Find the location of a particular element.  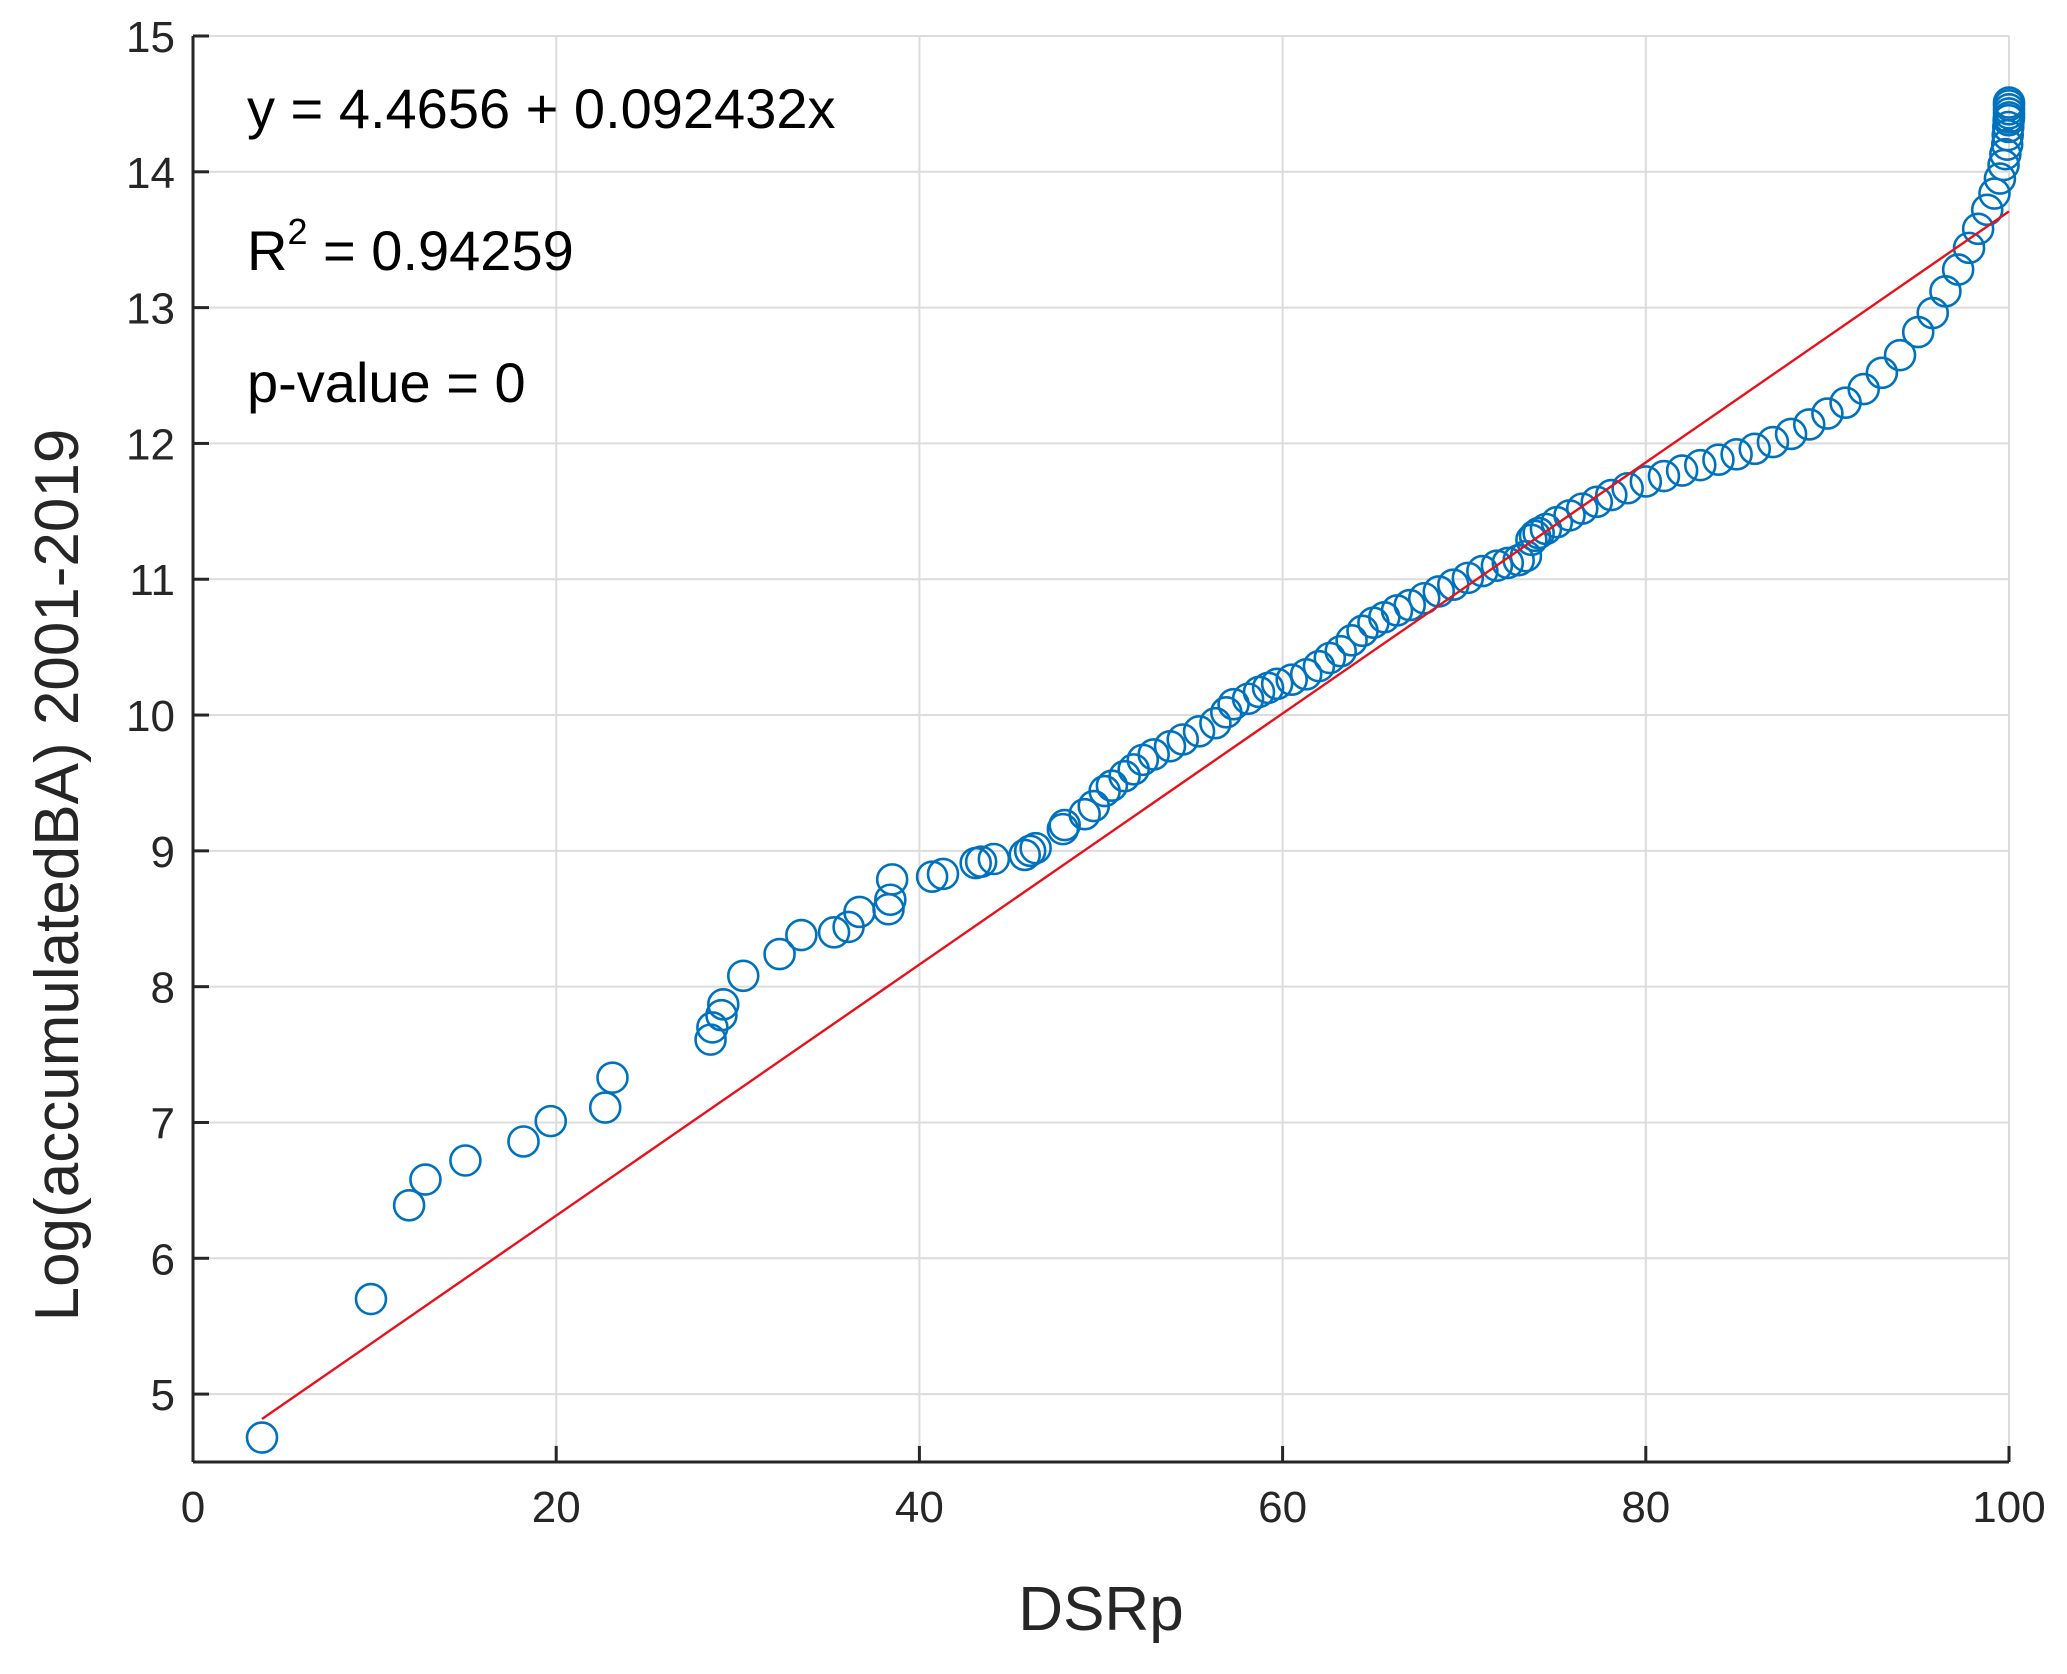

y-tick-label: 12 is located at coordinates (150, 444).